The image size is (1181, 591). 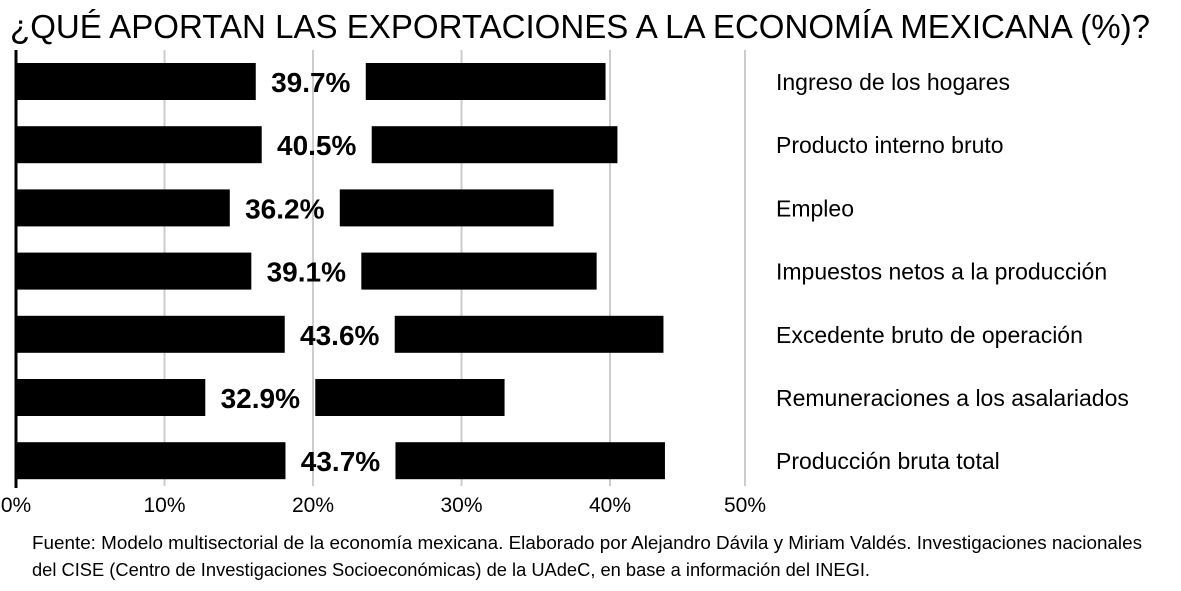 I want to click on x-tick-label: 30%, so click(x=461, y=505).